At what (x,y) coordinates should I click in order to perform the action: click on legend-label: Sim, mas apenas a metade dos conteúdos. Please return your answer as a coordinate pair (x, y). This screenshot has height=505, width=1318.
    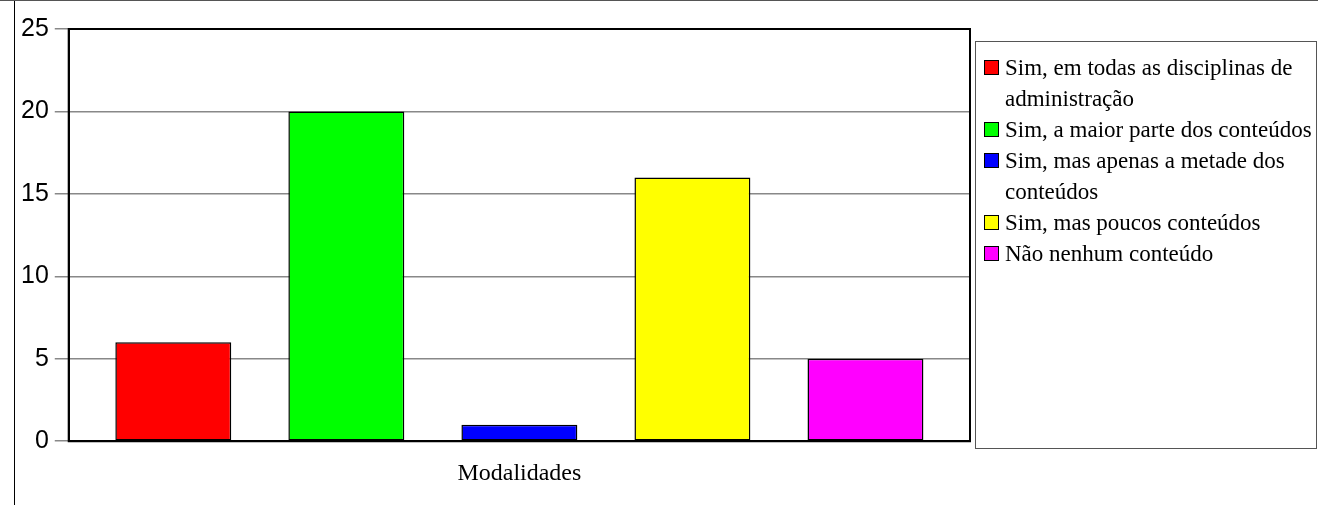
    Looking at the image, I should click on (1145, 176).